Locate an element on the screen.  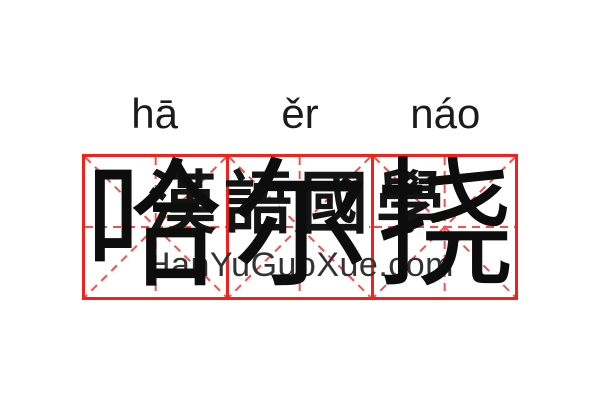
hanzi-character-2: 尔 is located at coordinates (299, 226).